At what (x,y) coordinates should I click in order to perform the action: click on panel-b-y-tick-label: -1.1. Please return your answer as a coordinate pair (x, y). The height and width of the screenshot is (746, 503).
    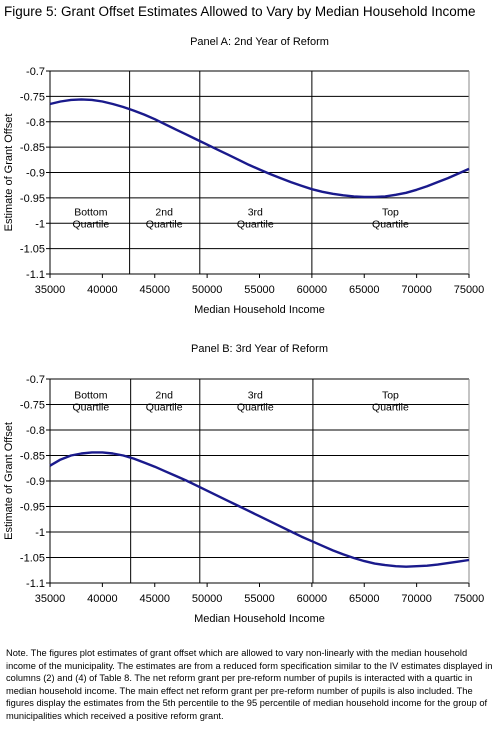
    Looking at the image, I should click on (35, 584).